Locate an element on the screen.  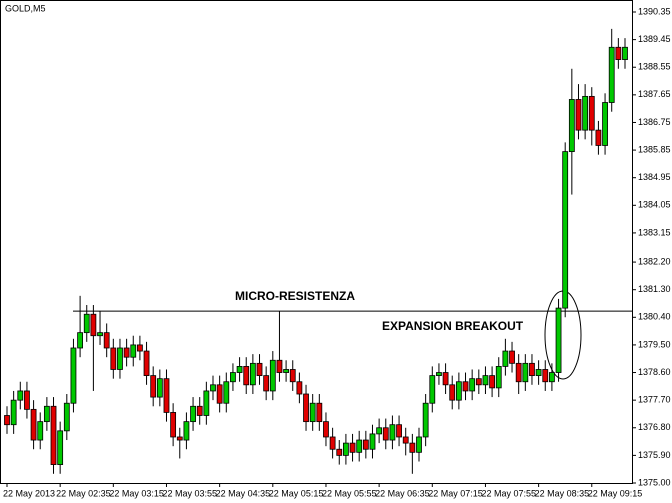
x-tick-label: 22 May 05:55 is located at coordinates (349, 493).